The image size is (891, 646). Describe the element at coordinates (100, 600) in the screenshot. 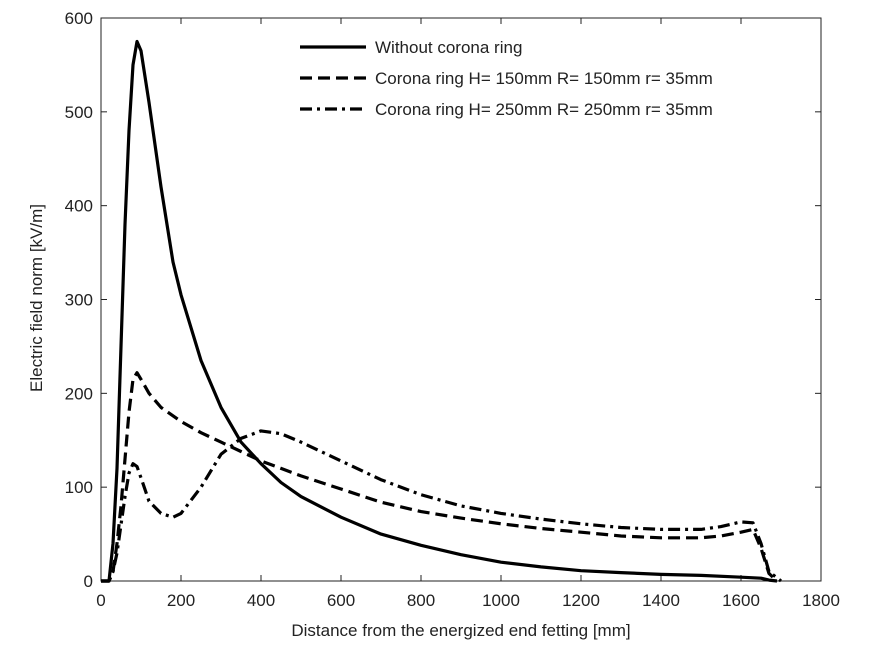

I see `x-tick-label: 0` at that location.